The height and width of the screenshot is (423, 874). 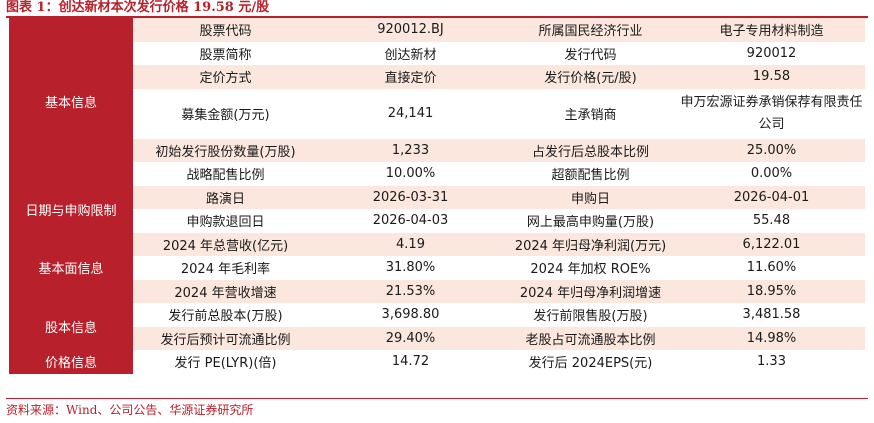 What do you see at coordinates (225, 77) in the screenshot?
I see `field-label: 定价方式` at bounding box center [225, 77].